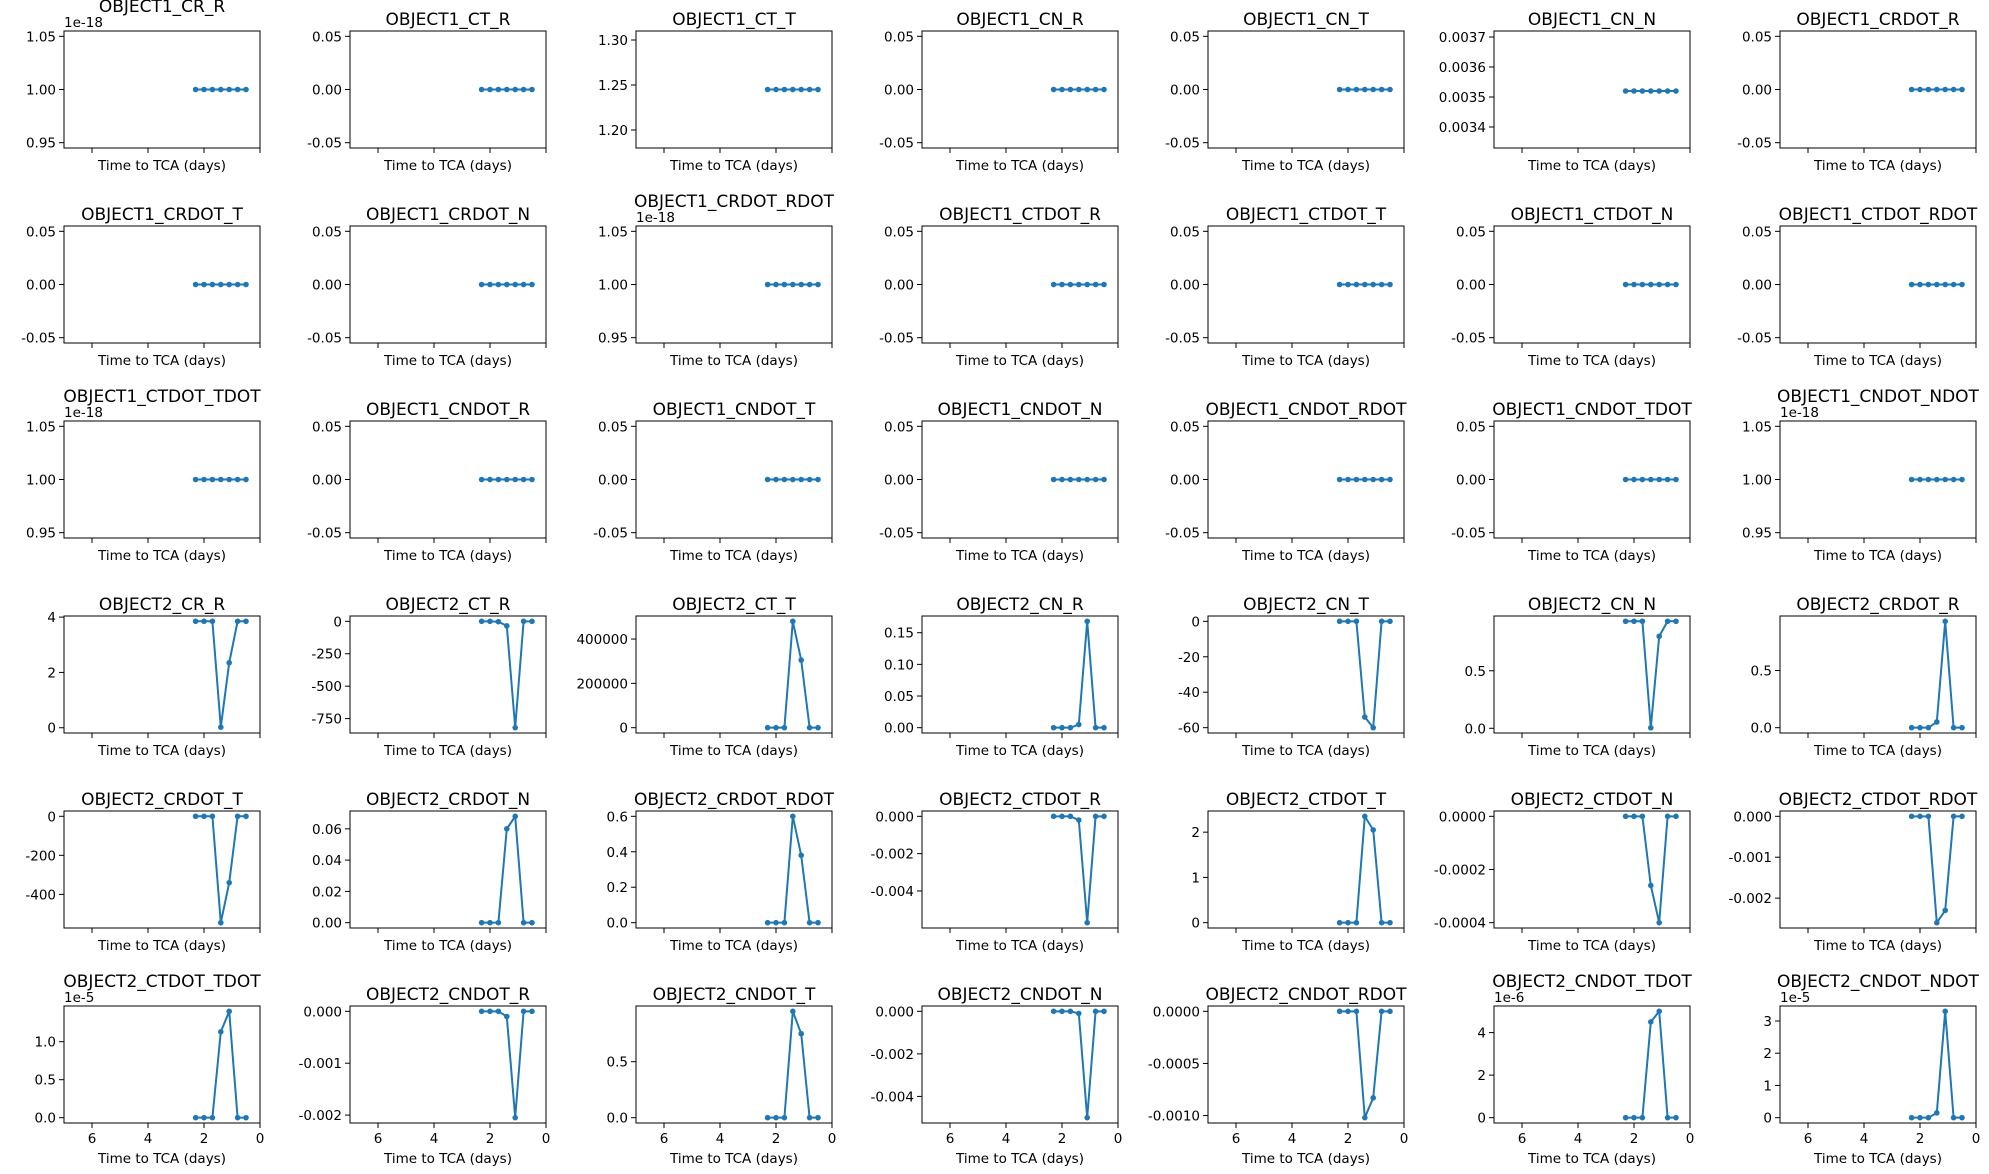  What do you see at coordinates (1650, 1063) in the screenshot?
I see `series-line-p40` at bounding box center [1650, 1063].